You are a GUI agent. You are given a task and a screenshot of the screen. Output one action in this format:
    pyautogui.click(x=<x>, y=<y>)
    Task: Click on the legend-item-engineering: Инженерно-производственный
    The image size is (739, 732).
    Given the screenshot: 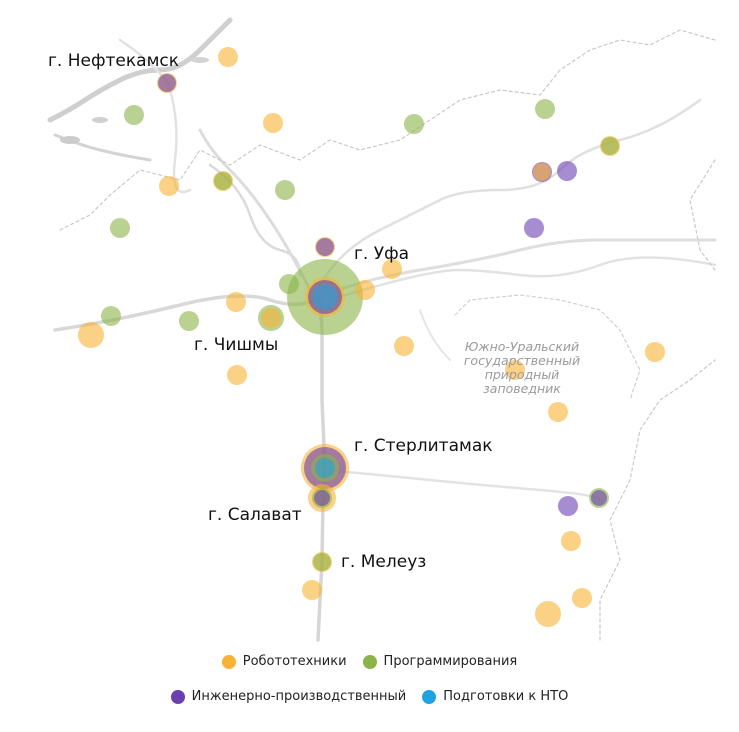 What is the action you would take?
    pyautogui.click(x=288, y=696)
    